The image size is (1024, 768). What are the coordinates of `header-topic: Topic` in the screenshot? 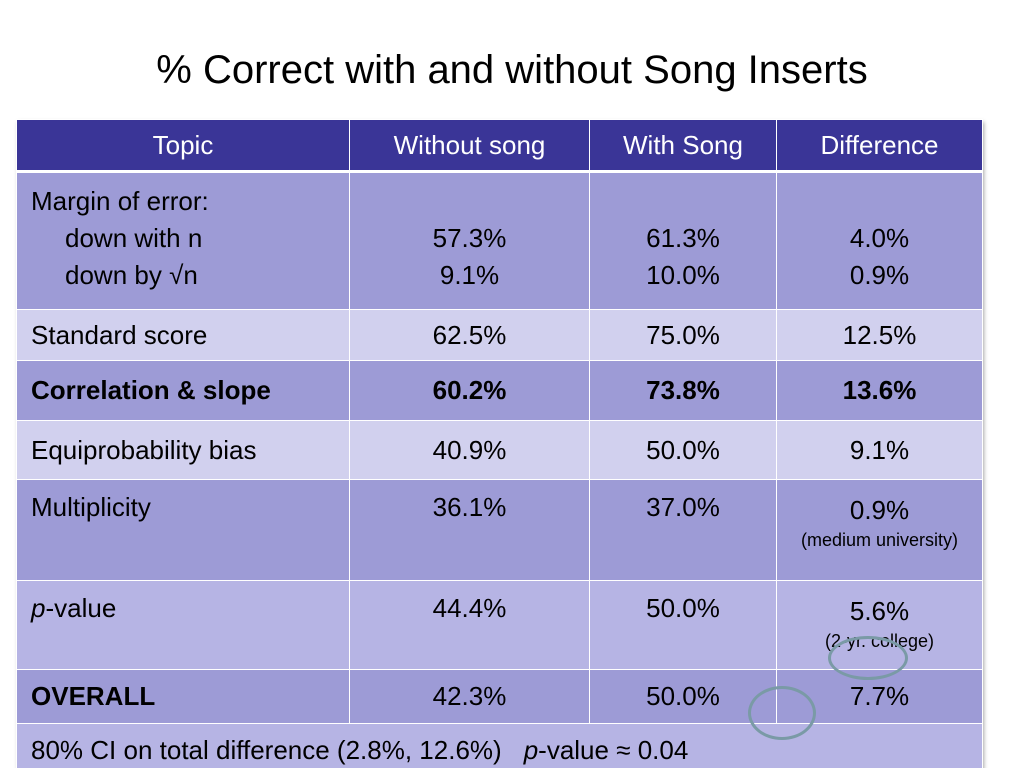 It's located at (183, 146).